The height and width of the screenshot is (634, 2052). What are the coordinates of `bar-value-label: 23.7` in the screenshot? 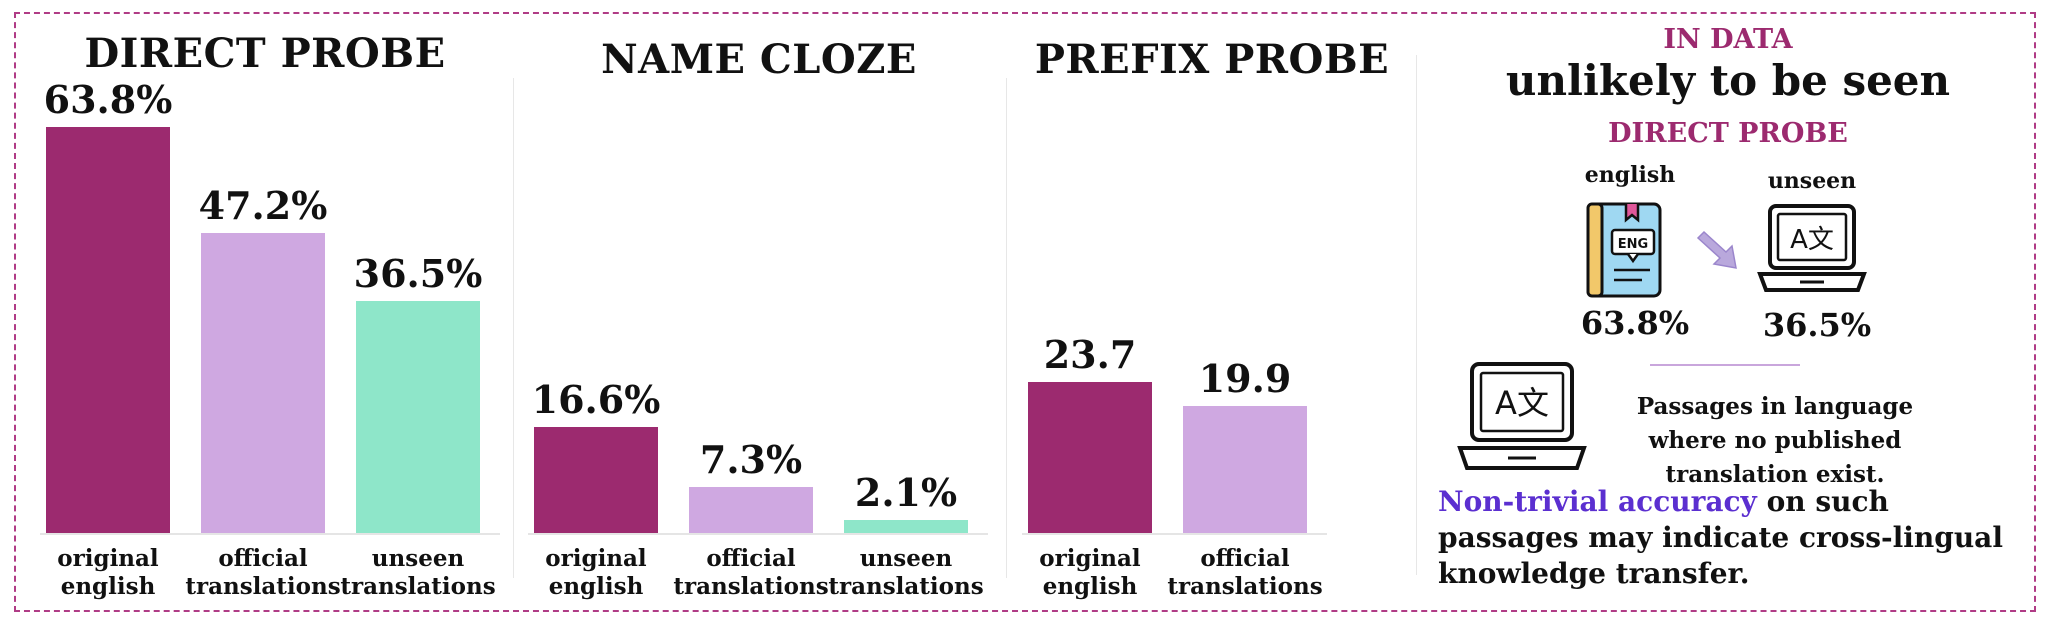 It's located at (1090, 354).